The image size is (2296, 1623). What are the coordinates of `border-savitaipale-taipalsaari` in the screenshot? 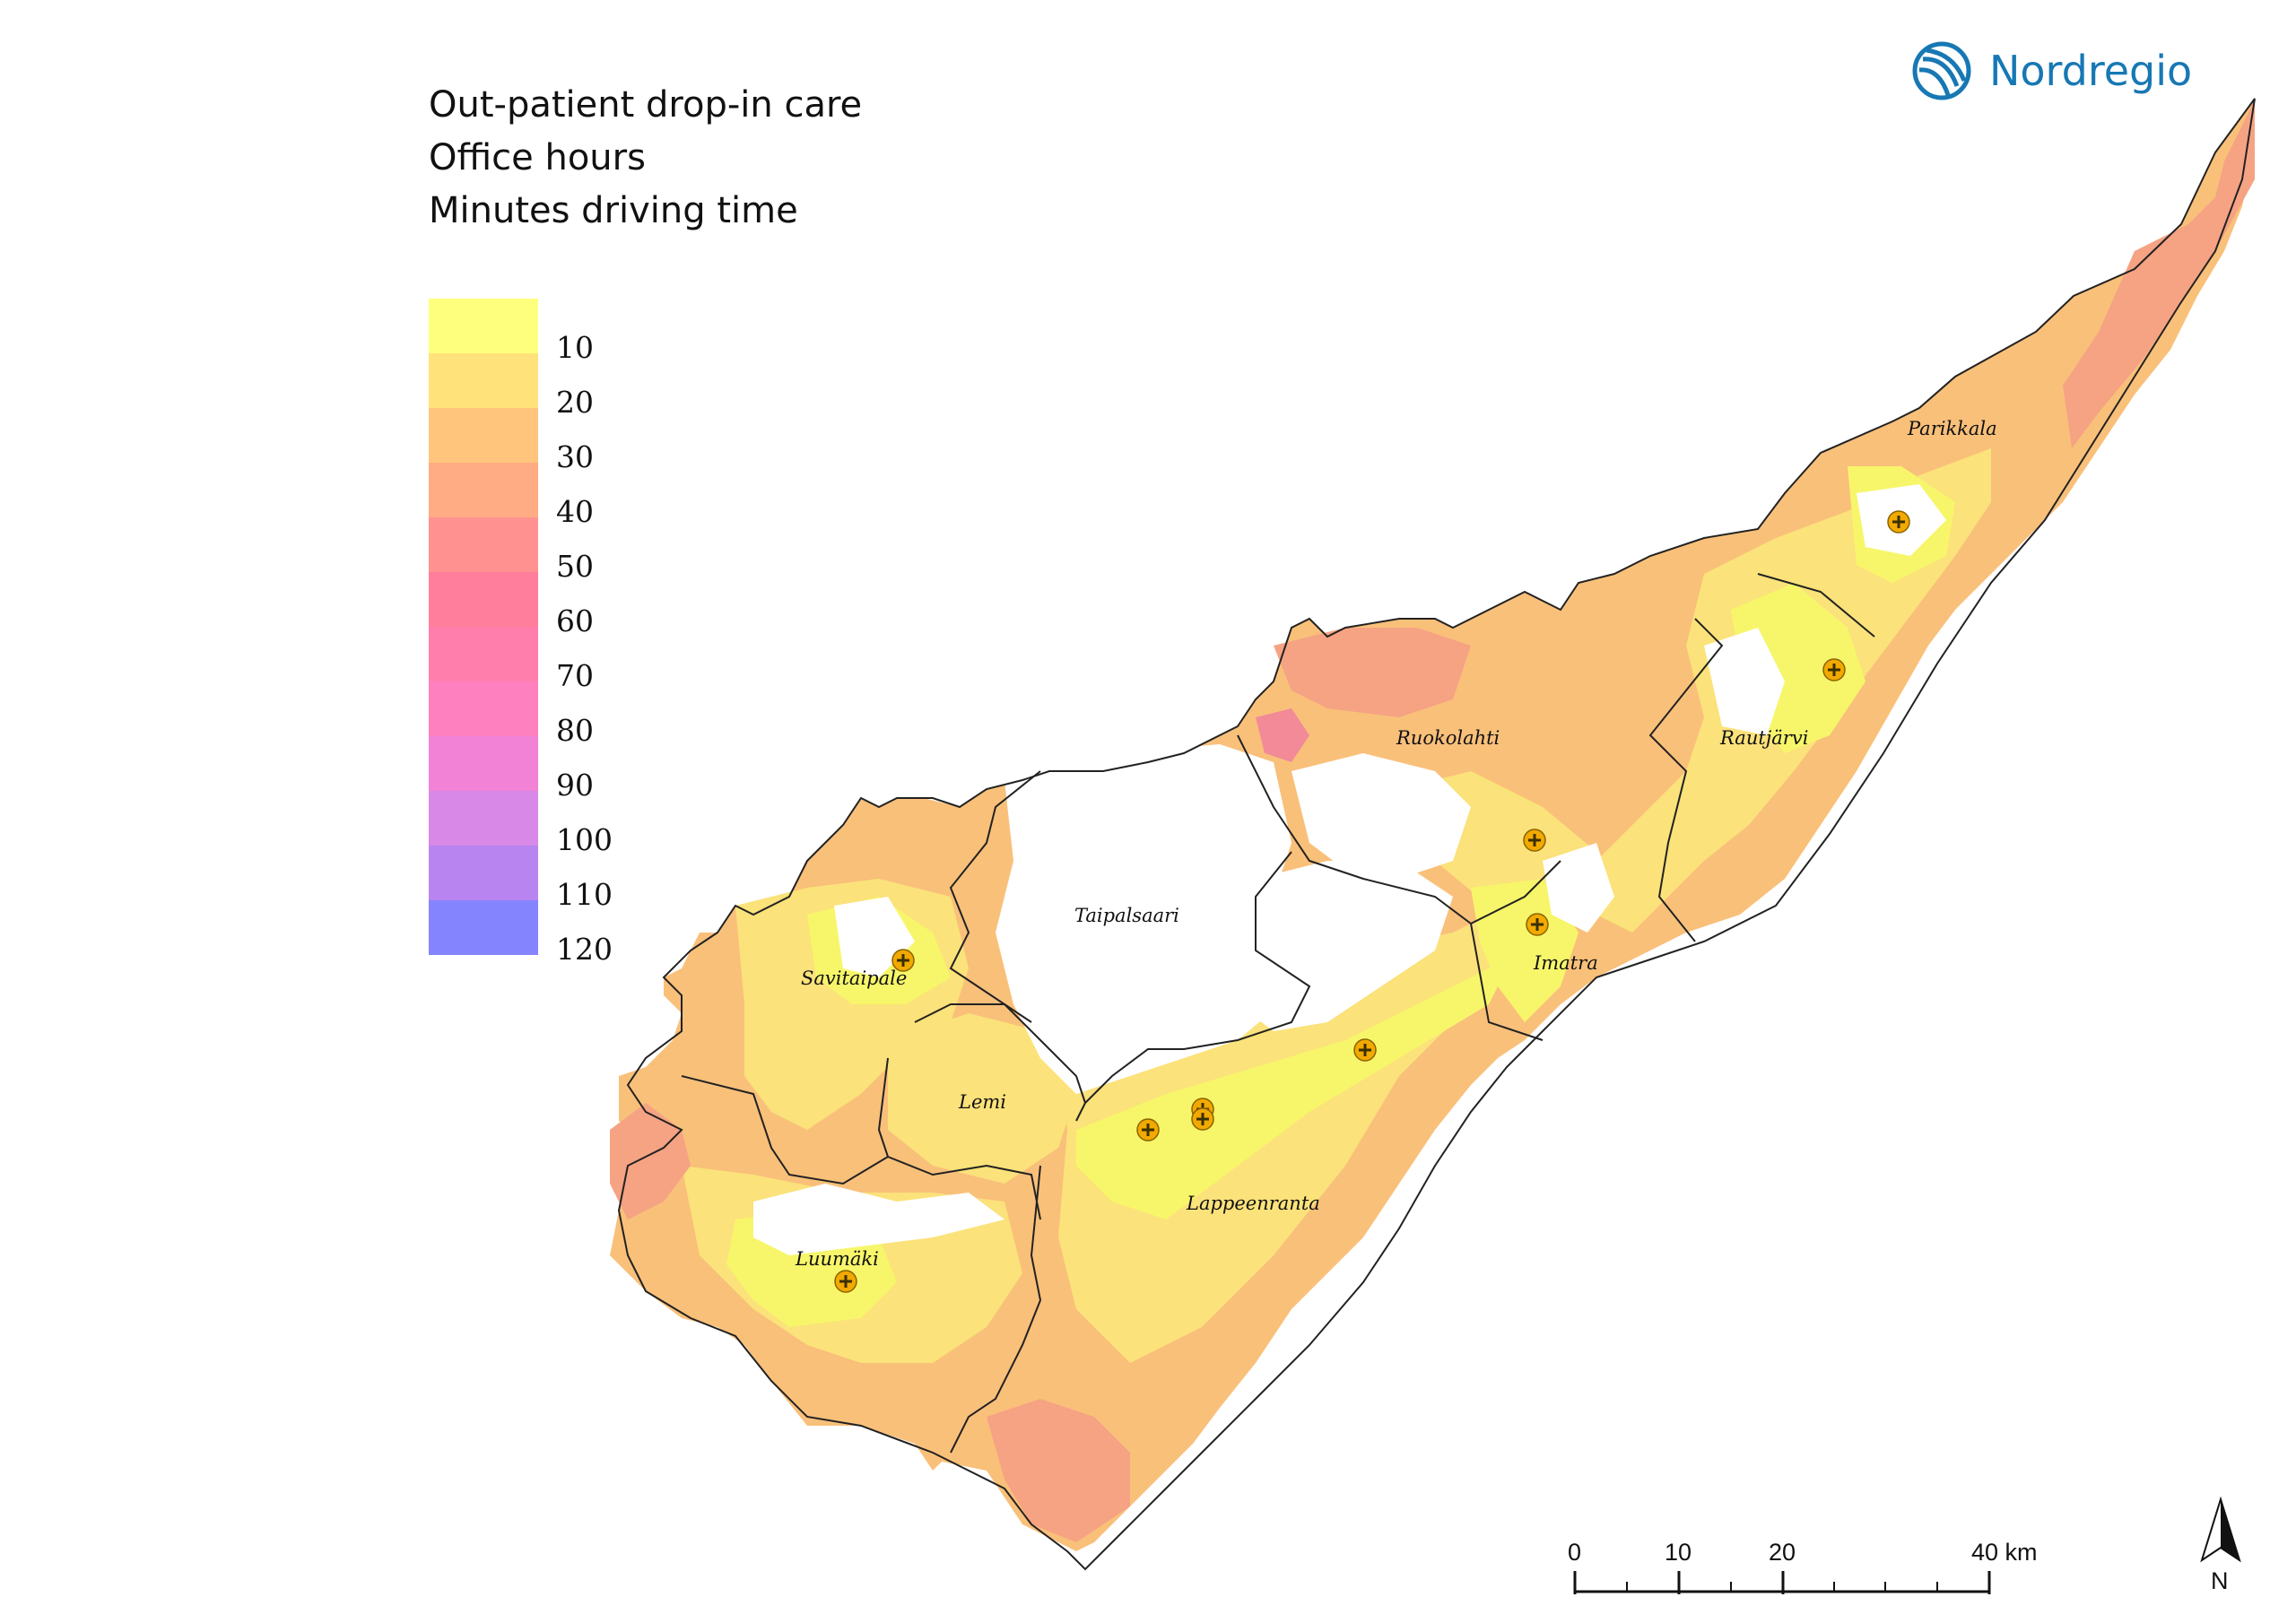 It's located at (995, 896).